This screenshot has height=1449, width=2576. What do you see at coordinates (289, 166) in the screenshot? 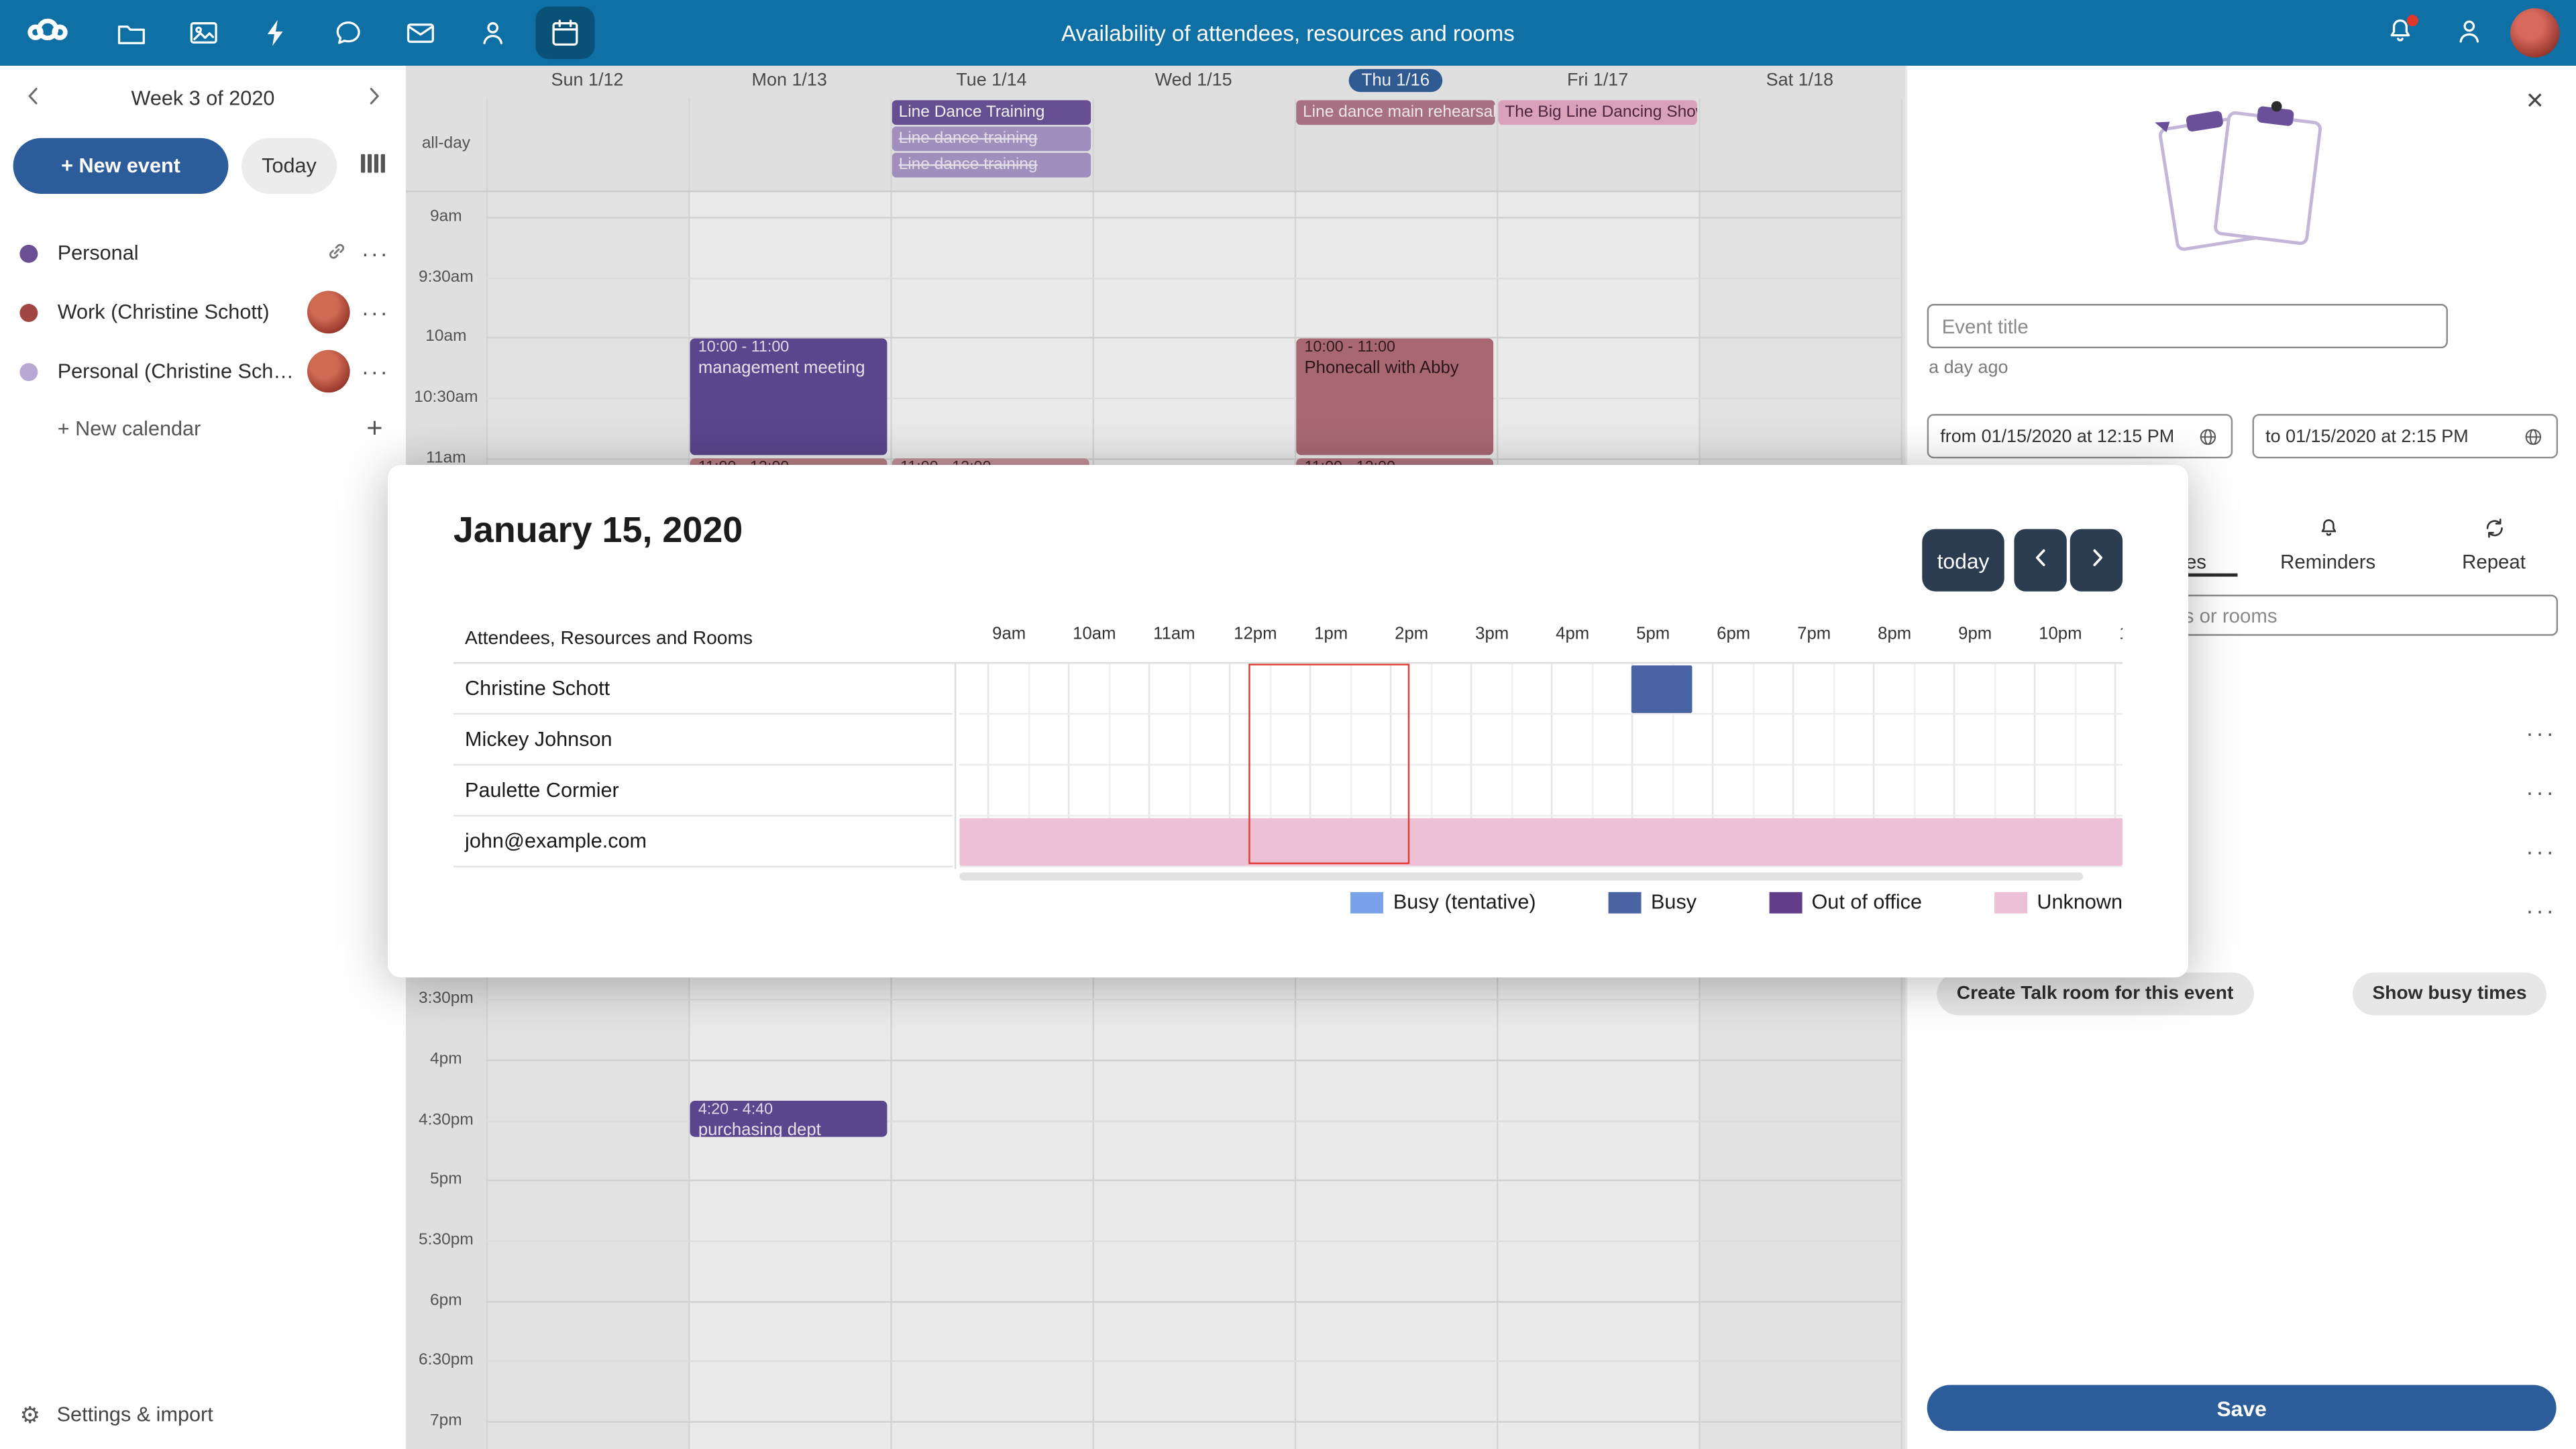
I see `today-button: Today` at bounding box center [289, 166].